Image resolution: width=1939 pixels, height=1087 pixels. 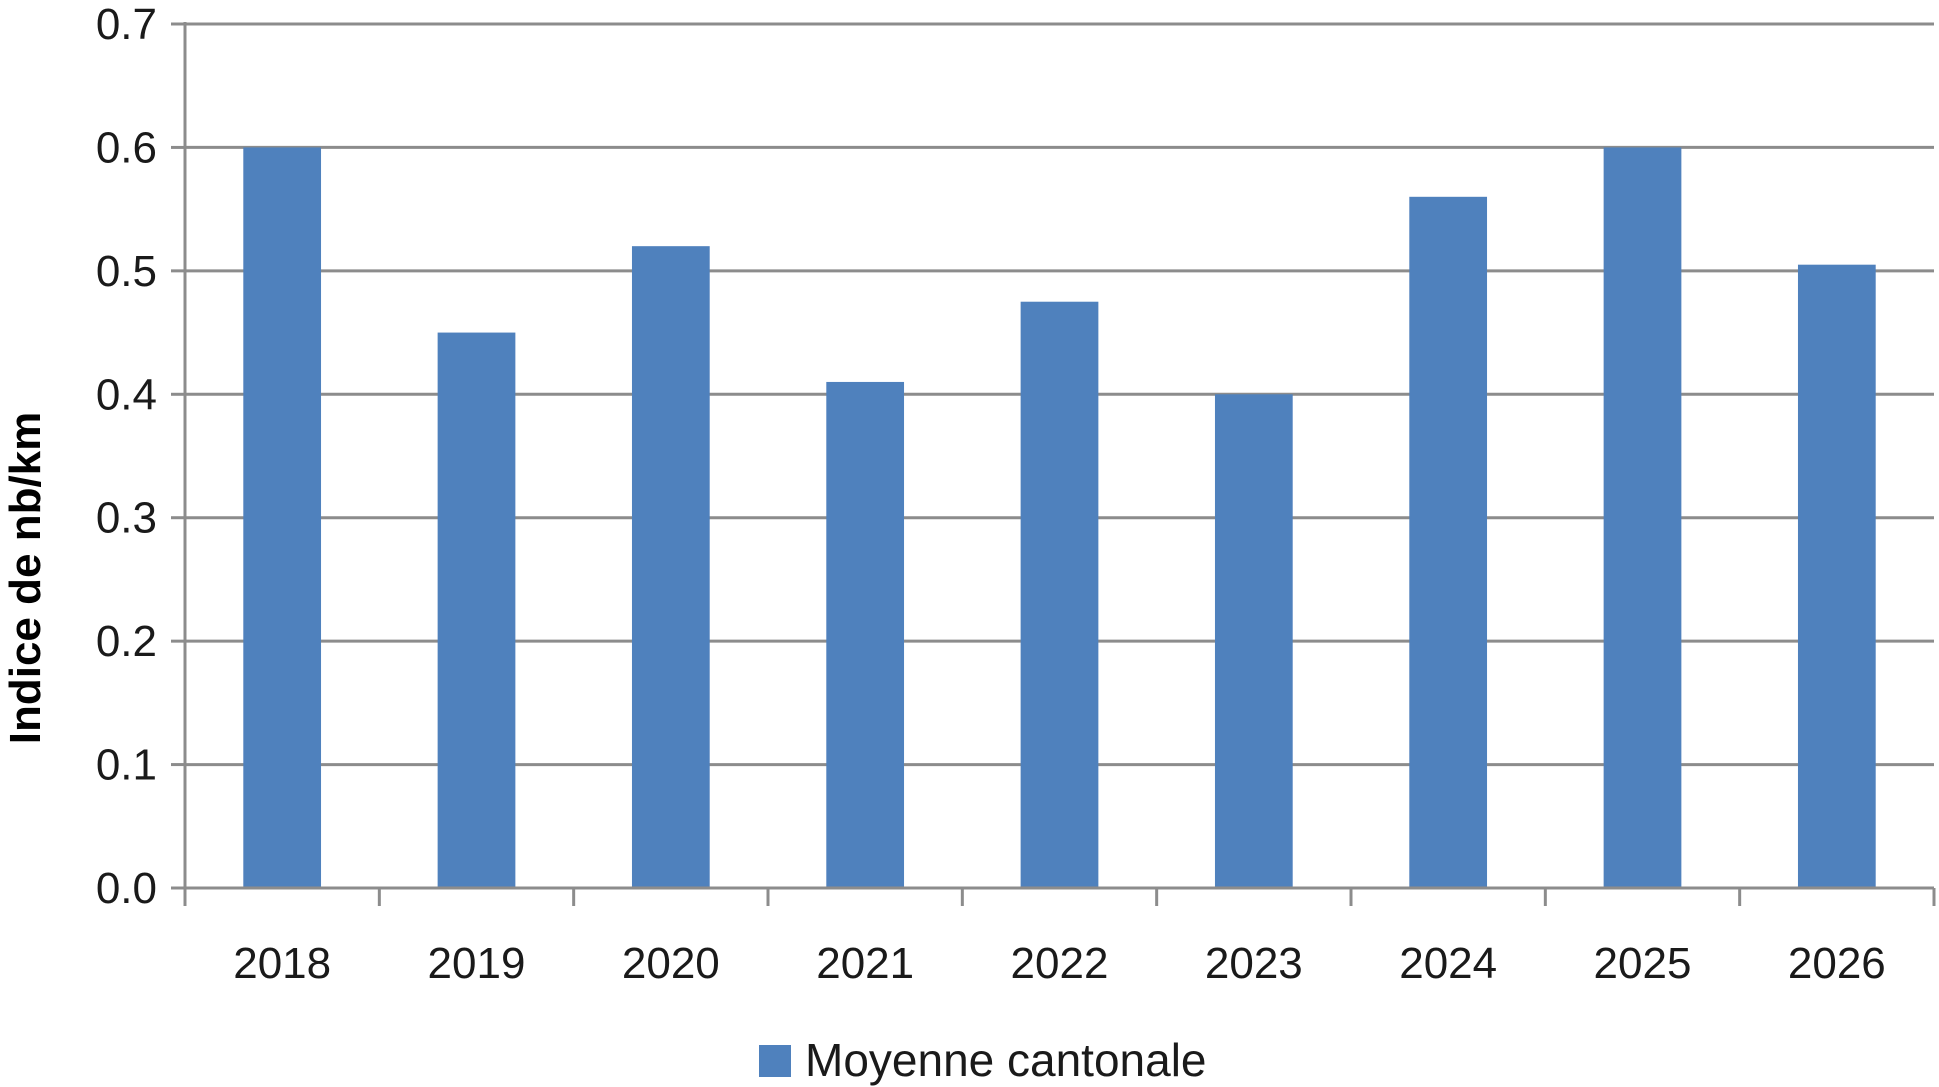 What do you see at coordinates (477, 963) in the screenshot?
I see `x-tick-label: 2019` at bounding box center [477, 963].